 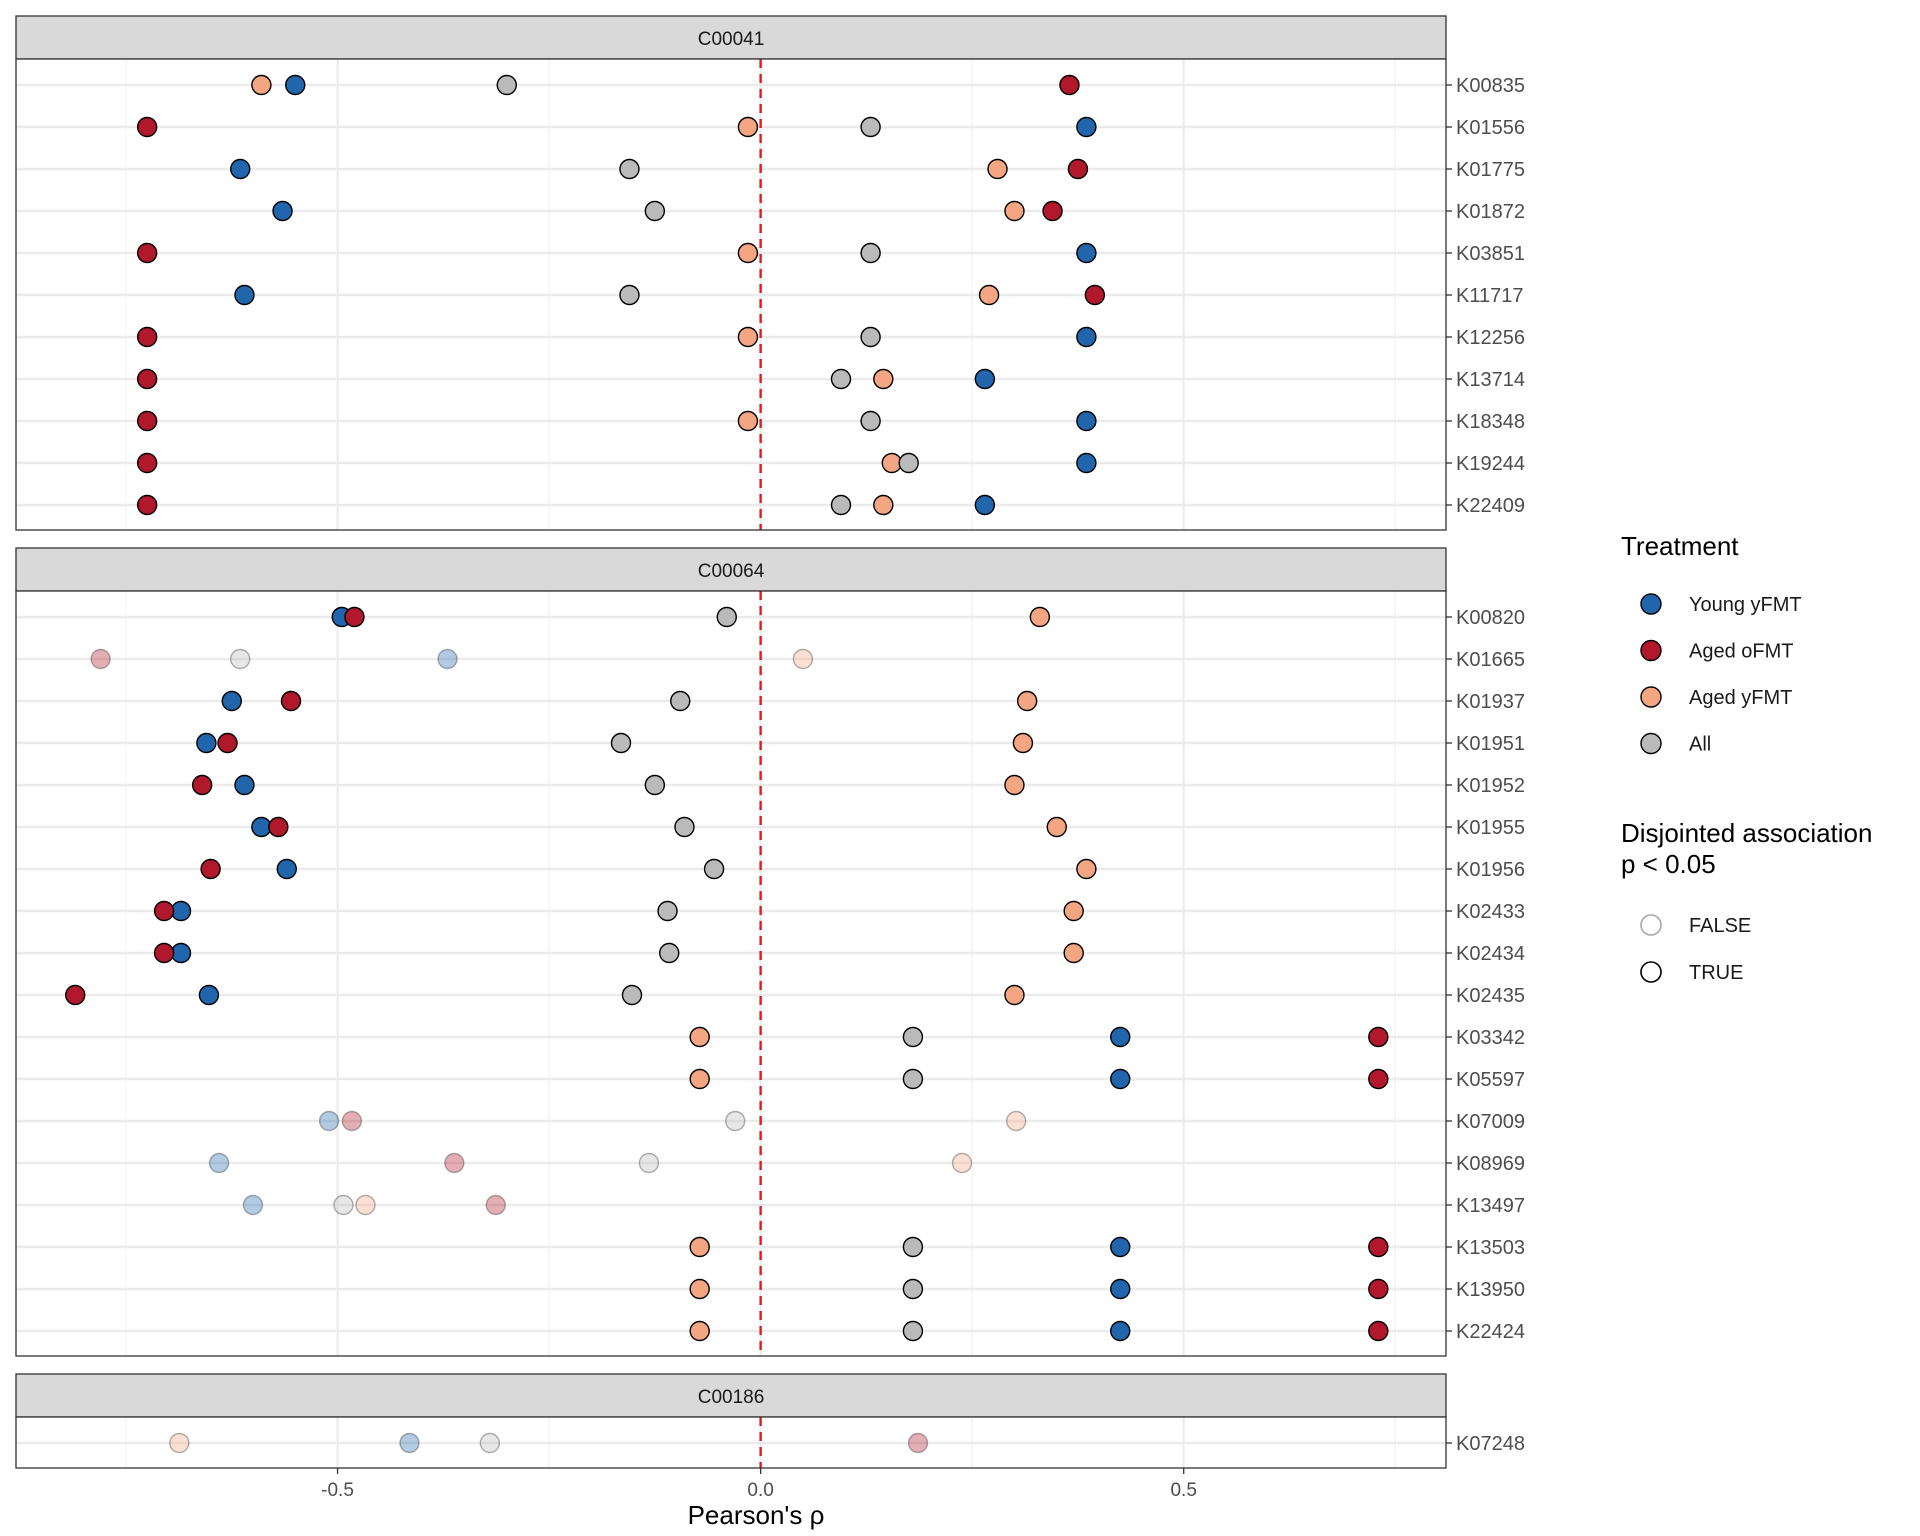 I want to click on y-tick-label: K05597, so click(x=1490, y=1080).